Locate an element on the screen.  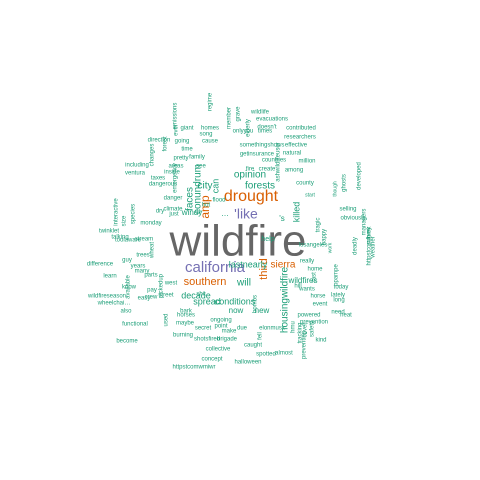
cloud-word-emissions: emissions is located at coordinates (176, 116).